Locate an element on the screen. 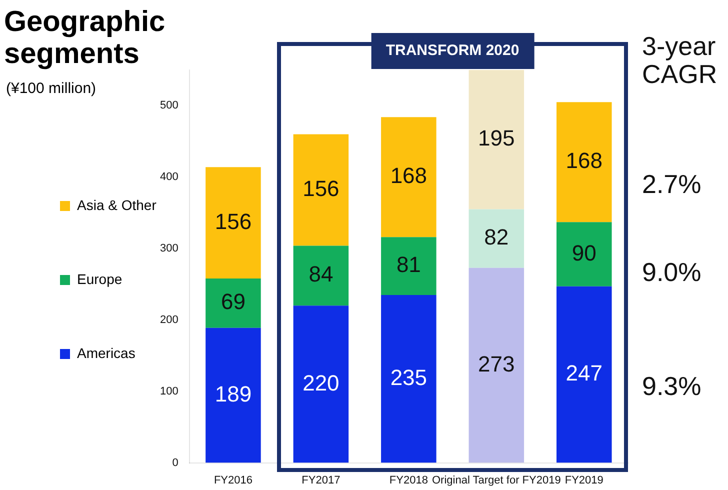 The width and height of the screenshot is (728, 490). y-tick-label: 400 is located at coordinates (169, 177).